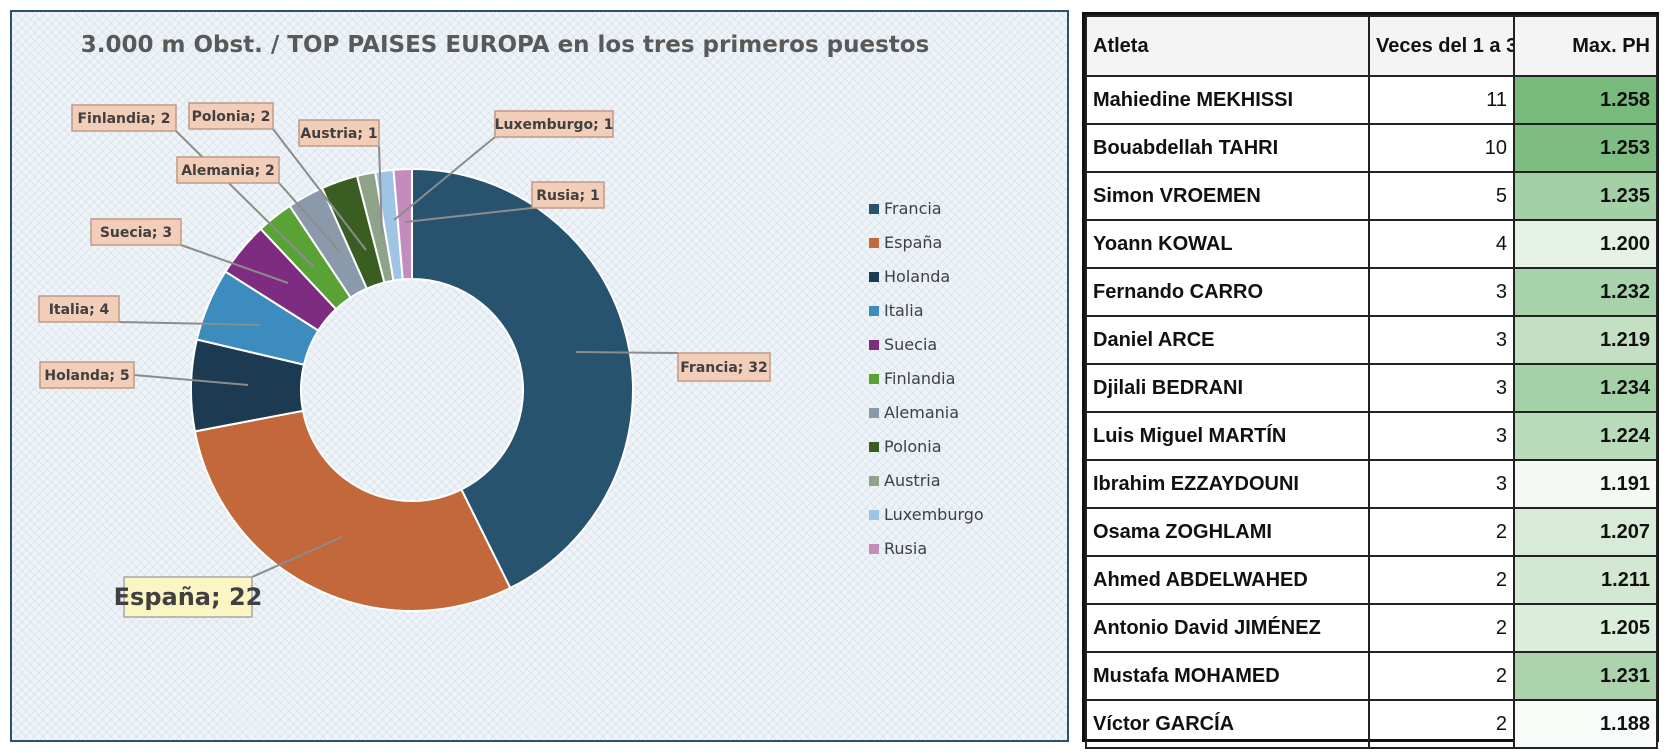  What do you see at coordinates (1441, 46) in the screenshot?
I see `header-veces: Veces del 1 a 3` at bounding box center [1441, 46].